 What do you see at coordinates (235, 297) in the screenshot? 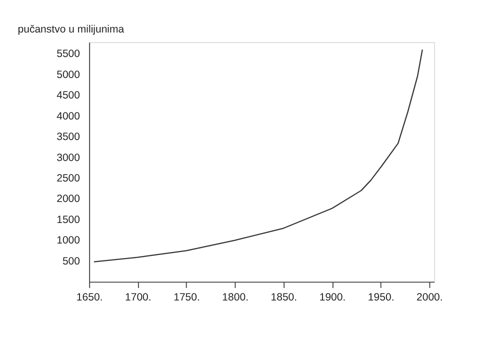
I see `x-tick-label: 1800.` at bounding box center [235, 297].